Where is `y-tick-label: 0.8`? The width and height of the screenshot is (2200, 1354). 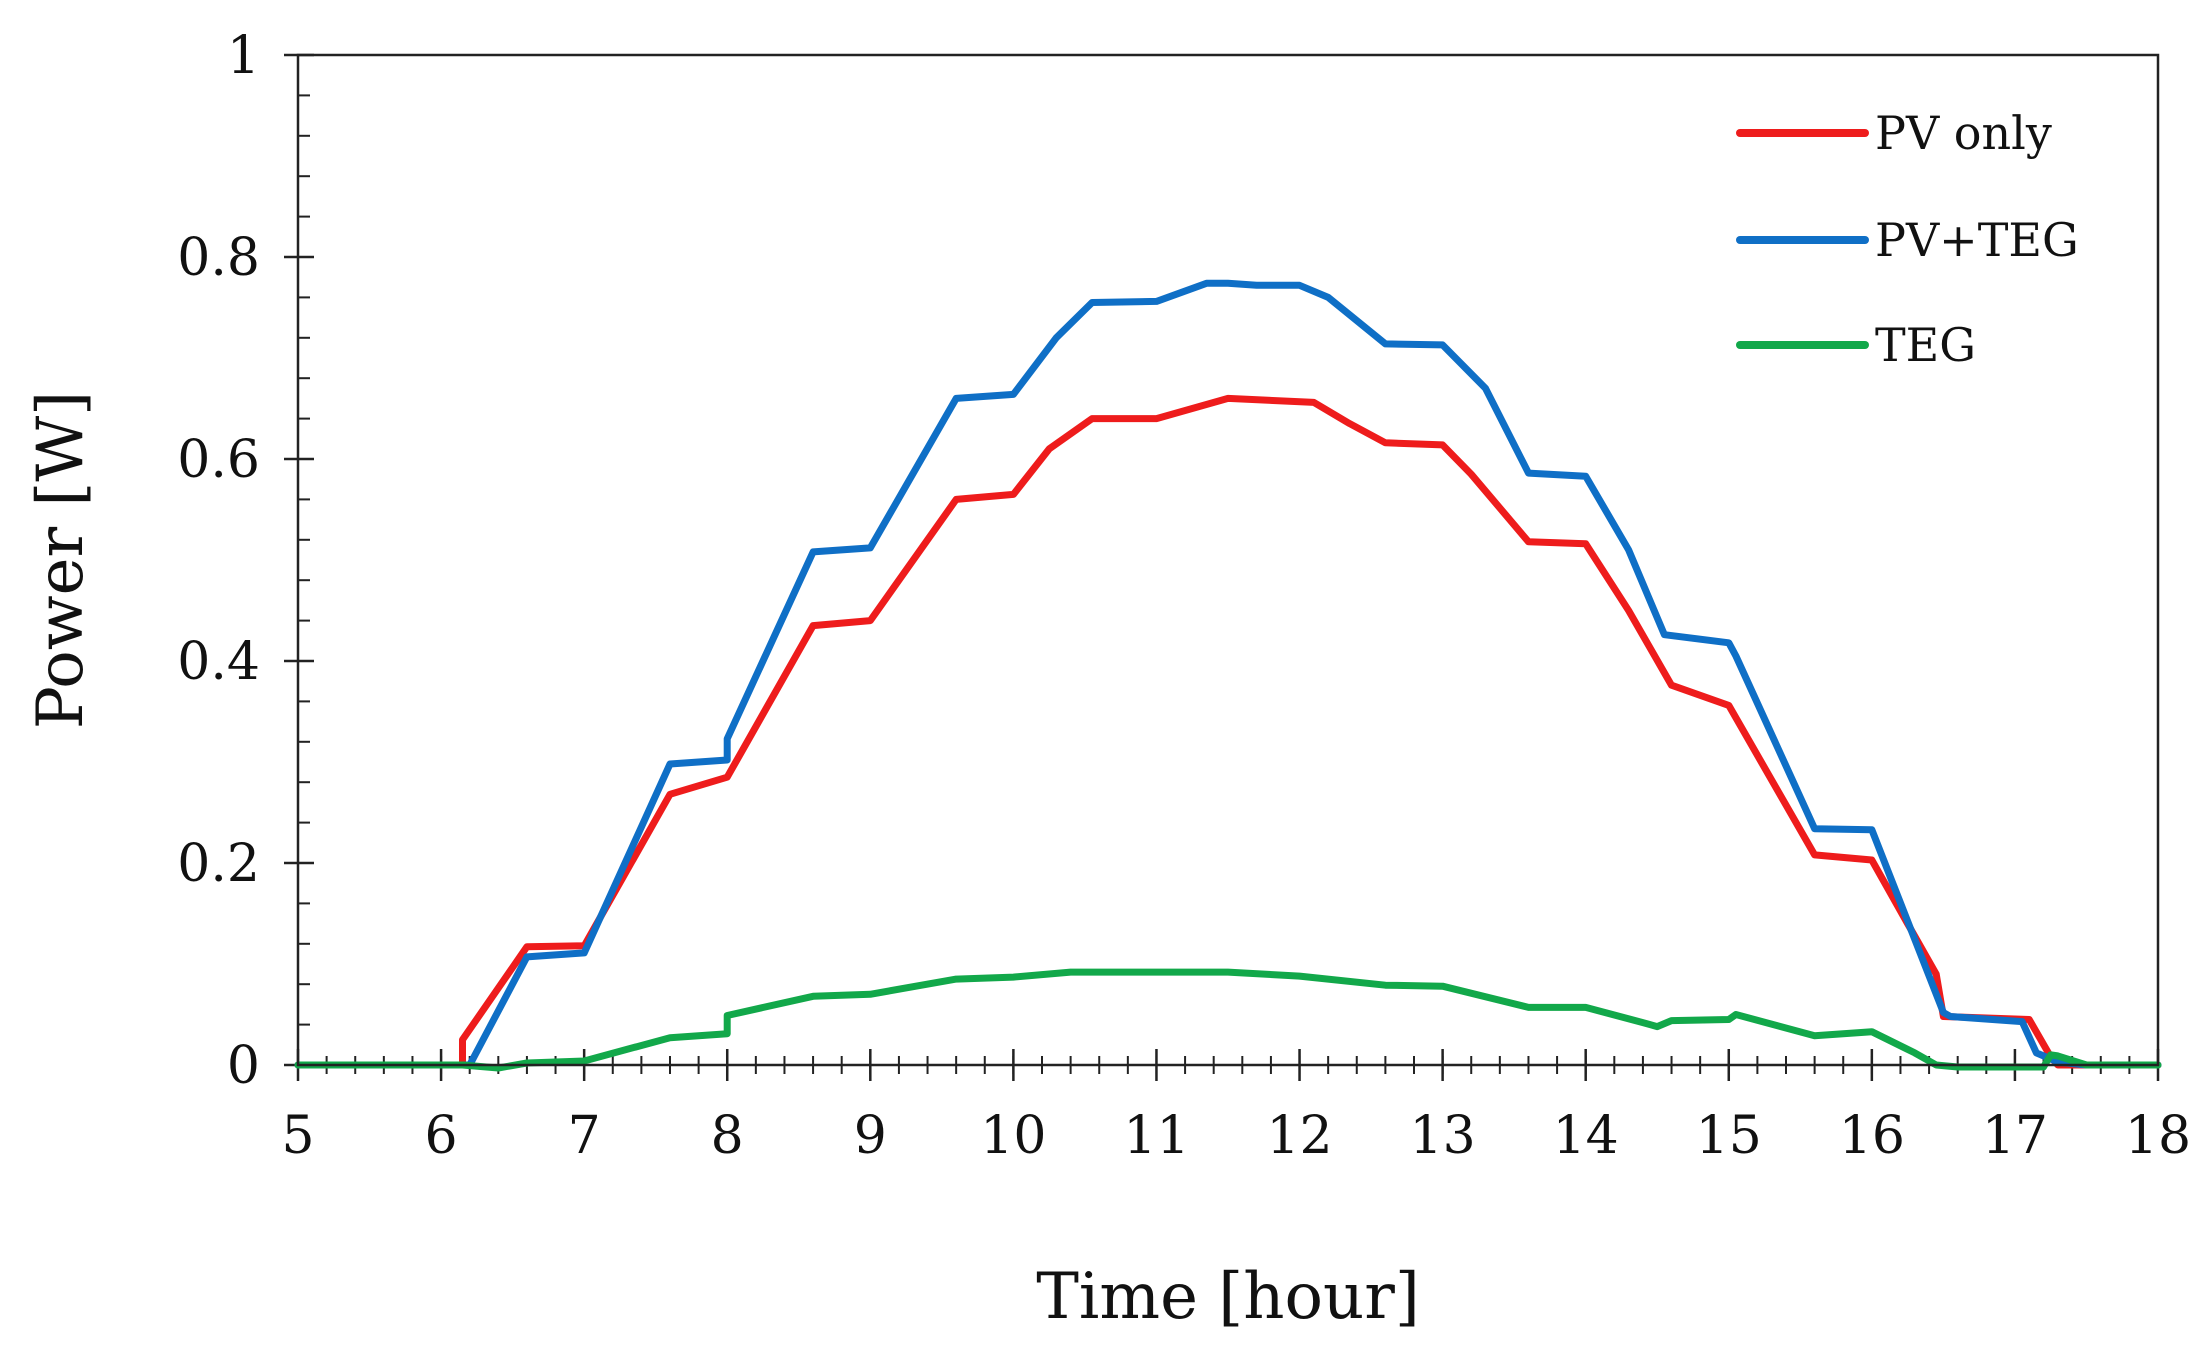
y-tick-label: 0.8 is located at coordinates (218, 258).